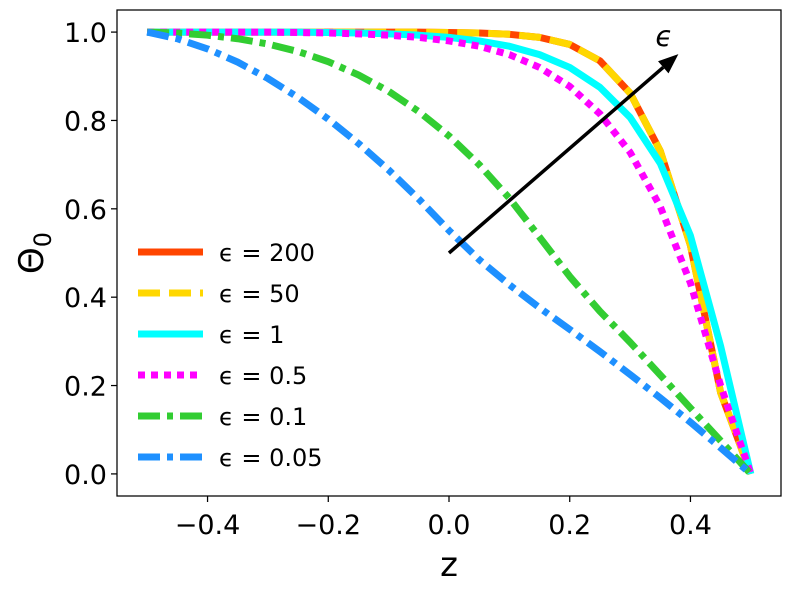  I want to click on epsilon-annotation-label: ϵ, so click(663, 36).